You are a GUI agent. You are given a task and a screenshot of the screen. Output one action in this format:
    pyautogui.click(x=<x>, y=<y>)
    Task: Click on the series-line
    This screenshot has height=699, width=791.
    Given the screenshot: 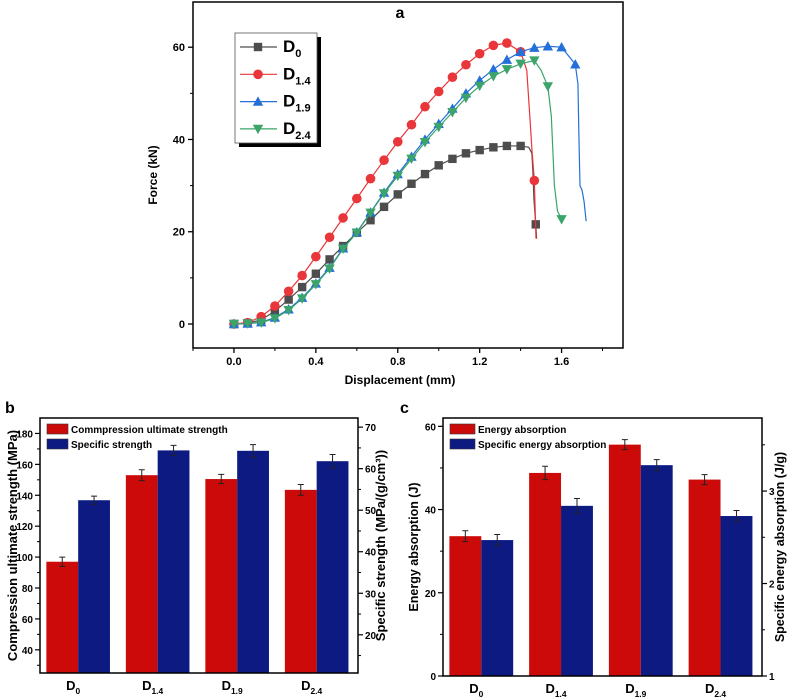 What is the action you would take?
    pyautogui.click(x=385, y=235)
    